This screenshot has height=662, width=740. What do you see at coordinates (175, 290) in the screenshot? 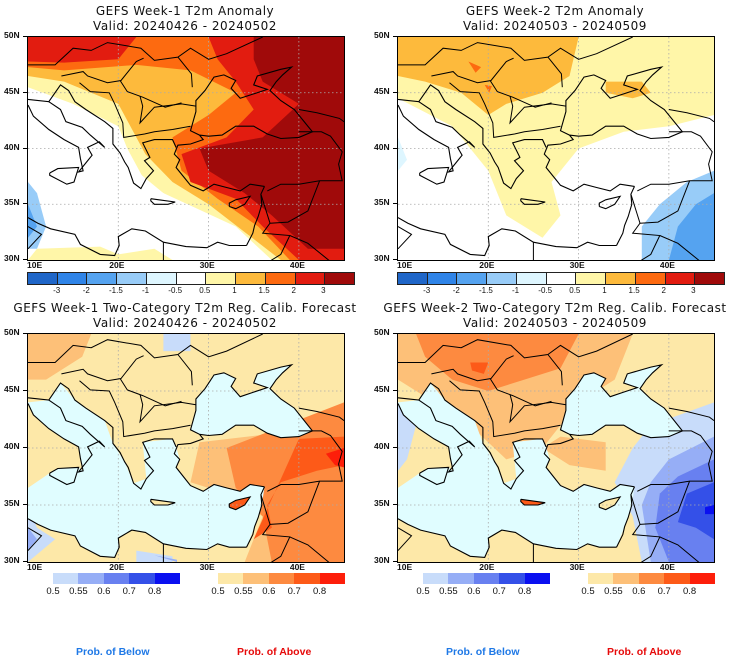
I see `colorbar-label: -0.5` at bounding box center [175, 290].